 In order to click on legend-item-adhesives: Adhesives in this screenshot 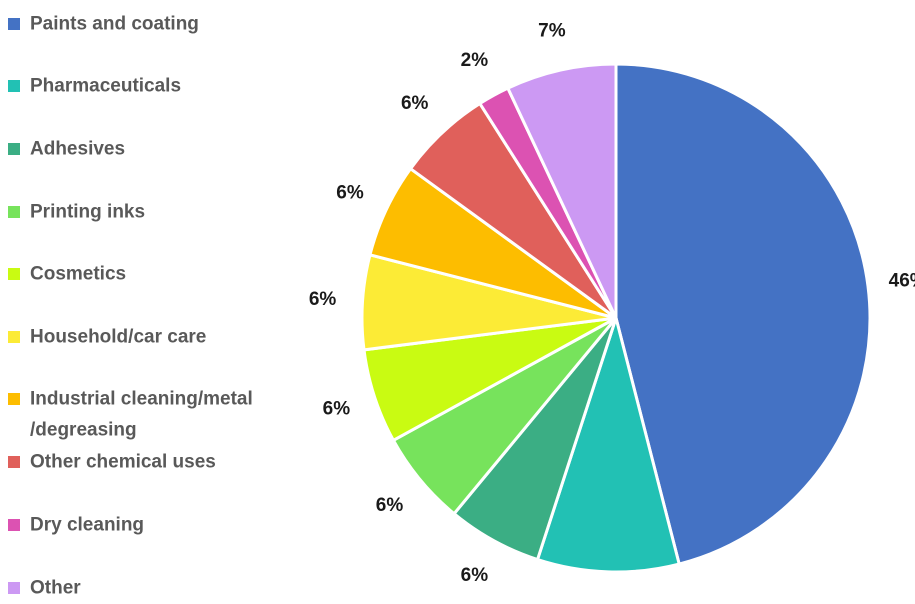, I will do `click(66, 149)`.